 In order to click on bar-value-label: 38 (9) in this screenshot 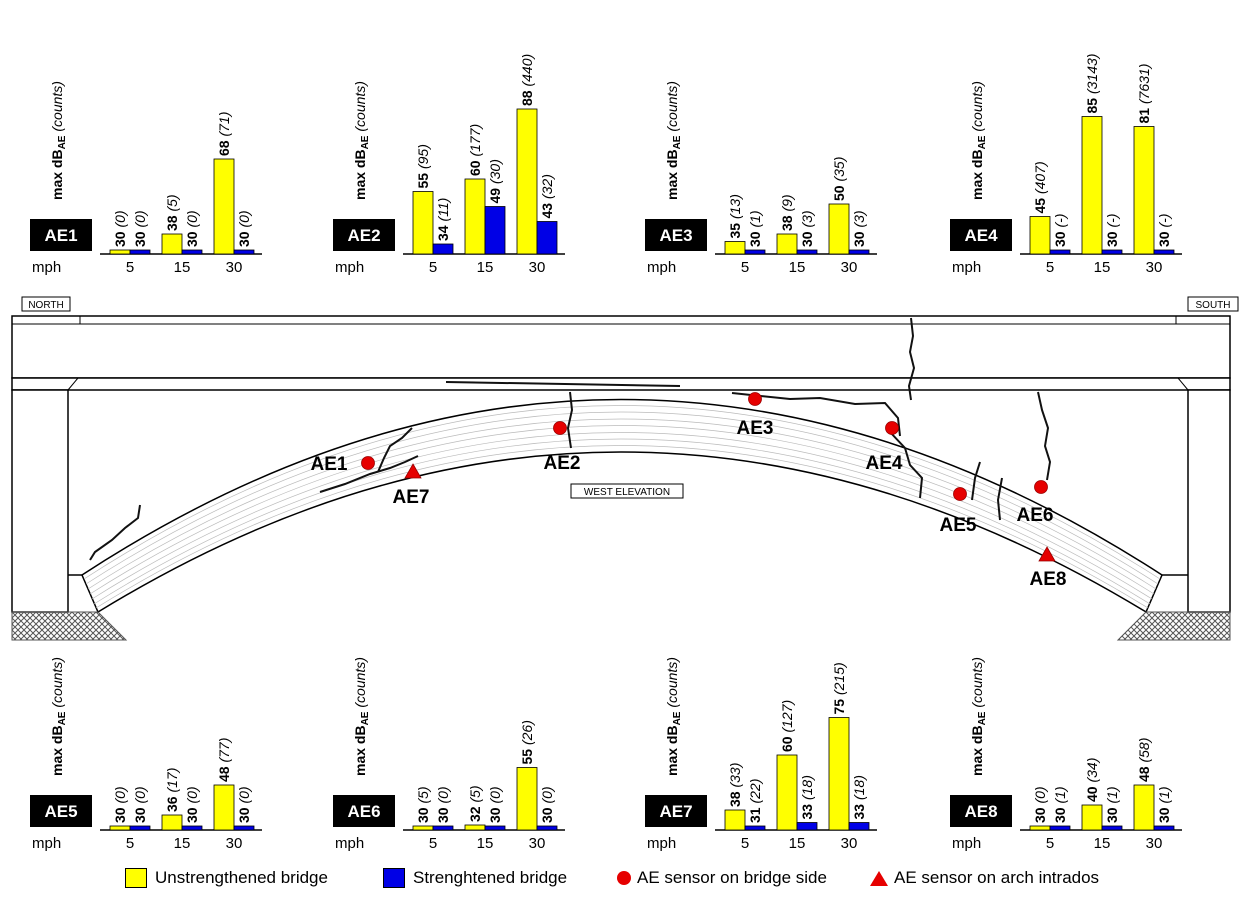, I will do `click(787, 212)`.